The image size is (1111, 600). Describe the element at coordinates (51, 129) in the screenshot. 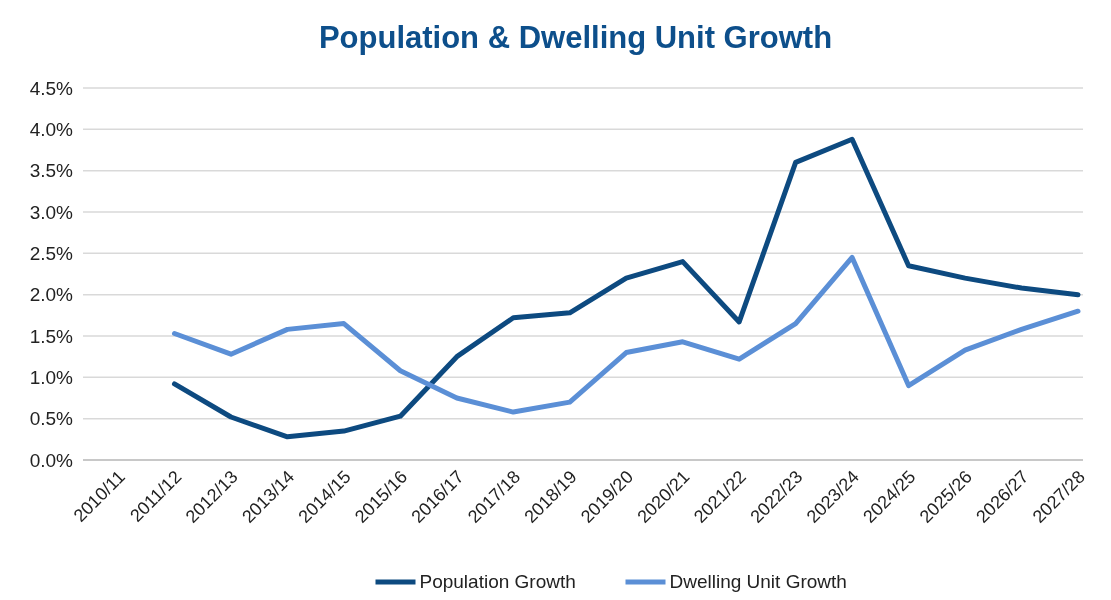

I see `y-tick-label: 4.0%` at that location.